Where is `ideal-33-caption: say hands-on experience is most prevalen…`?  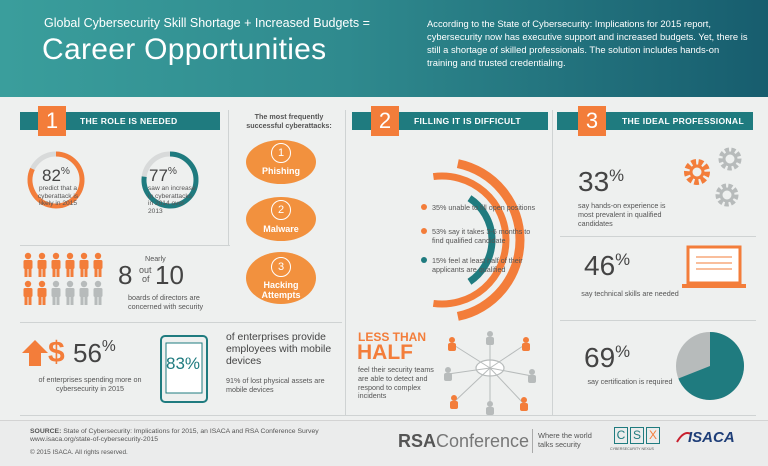 ideal-33-caption: say hands-on experience is most prevalen… is located at coordinates (622, 214).